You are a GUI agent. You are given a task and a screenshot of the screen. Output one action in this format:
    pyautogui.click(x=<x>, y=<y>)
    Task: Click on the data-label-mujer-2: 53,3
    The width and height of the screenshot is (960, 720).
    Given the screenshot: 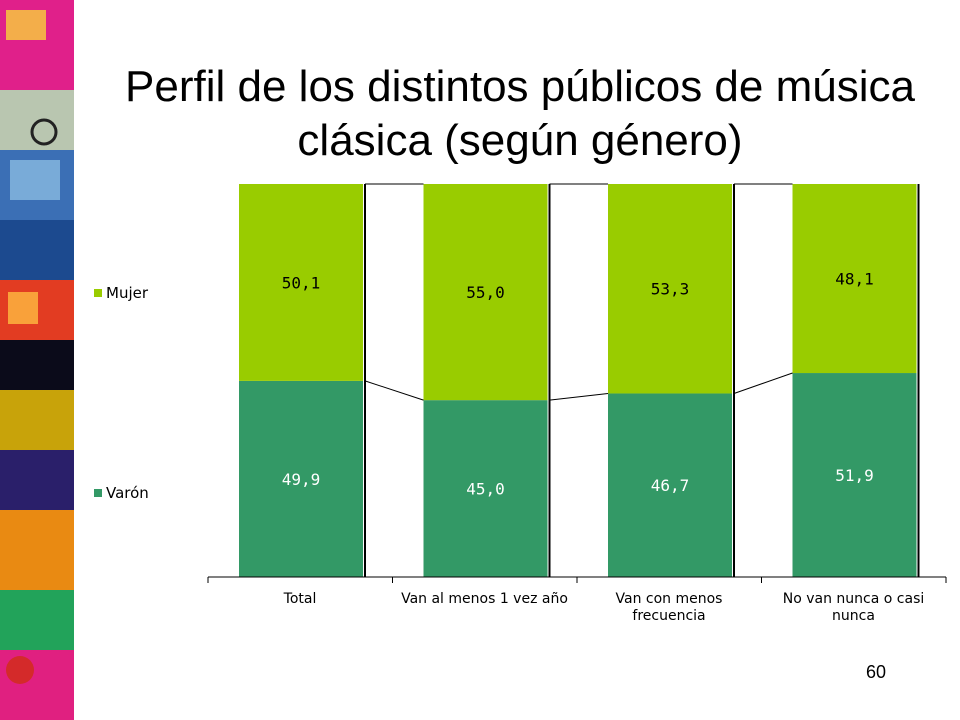 What is the action you would take?
    pyautogui.click(x=670, y=289)
    